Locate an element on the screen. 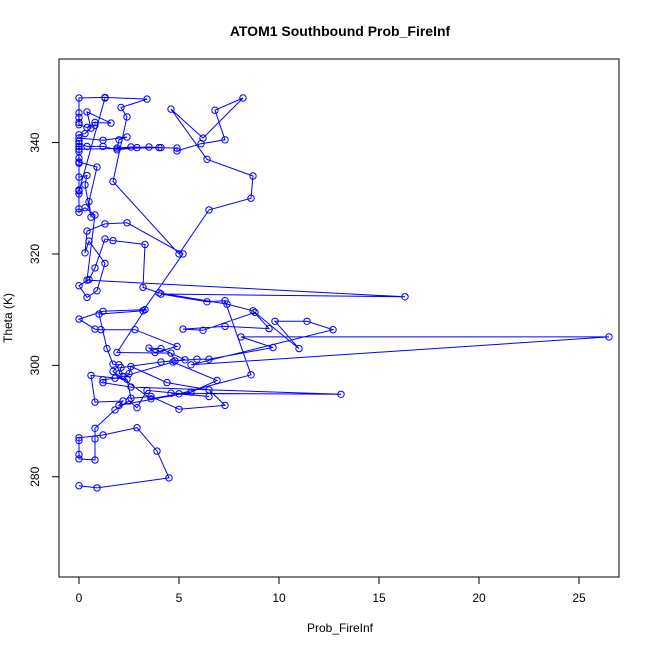  x-tick-label: 10 is located at coordinates (279, 598).